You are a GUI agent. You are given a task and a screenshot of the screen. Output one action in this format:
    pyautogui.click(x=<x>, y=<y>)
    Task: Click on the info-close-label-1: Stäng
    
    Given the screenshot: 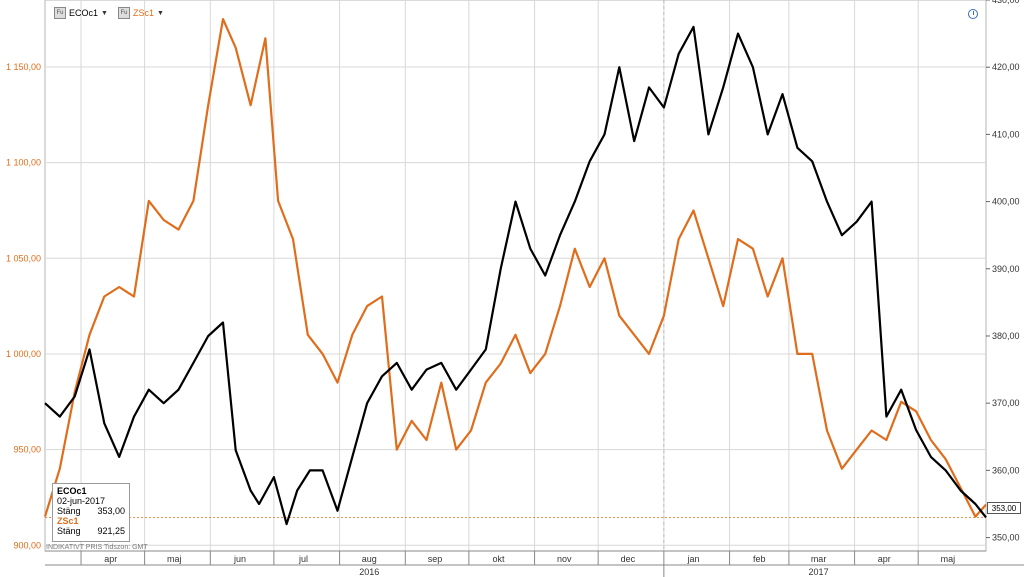 What is the action you would take?
    pyautogui.click(x=69, y=511)
    